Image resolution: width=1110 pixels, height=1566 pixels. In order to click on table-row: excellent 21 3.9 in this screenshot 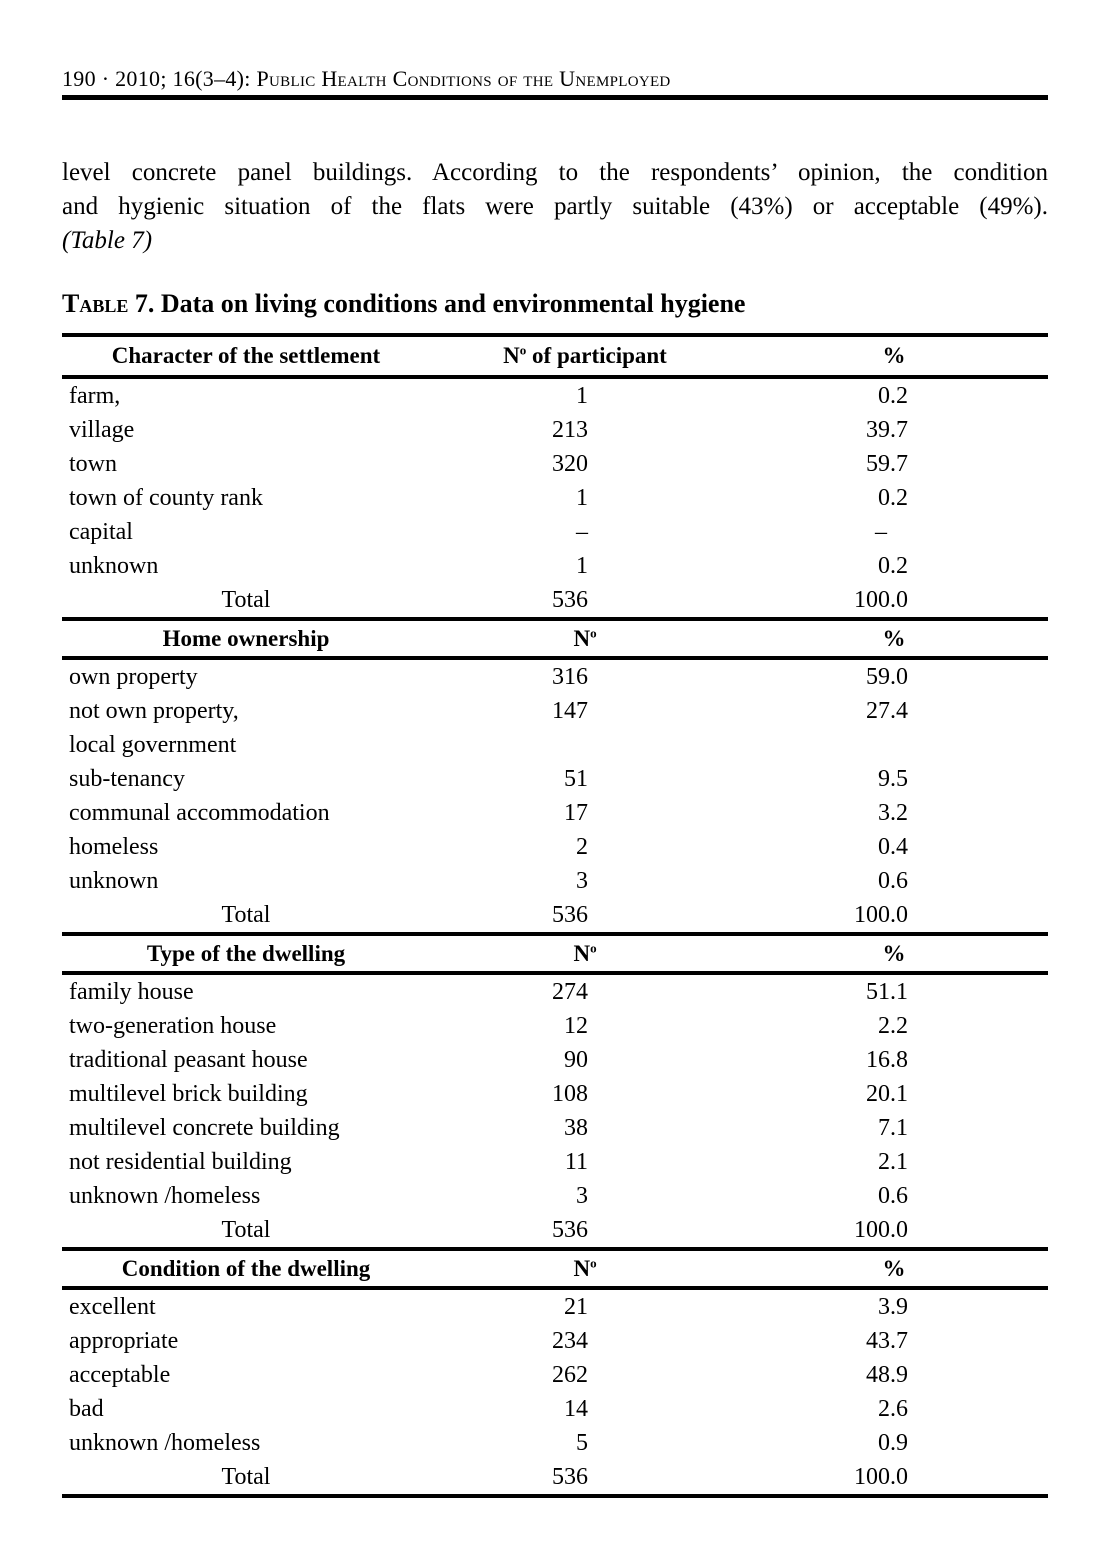, I will do `click(555, 1307)`.